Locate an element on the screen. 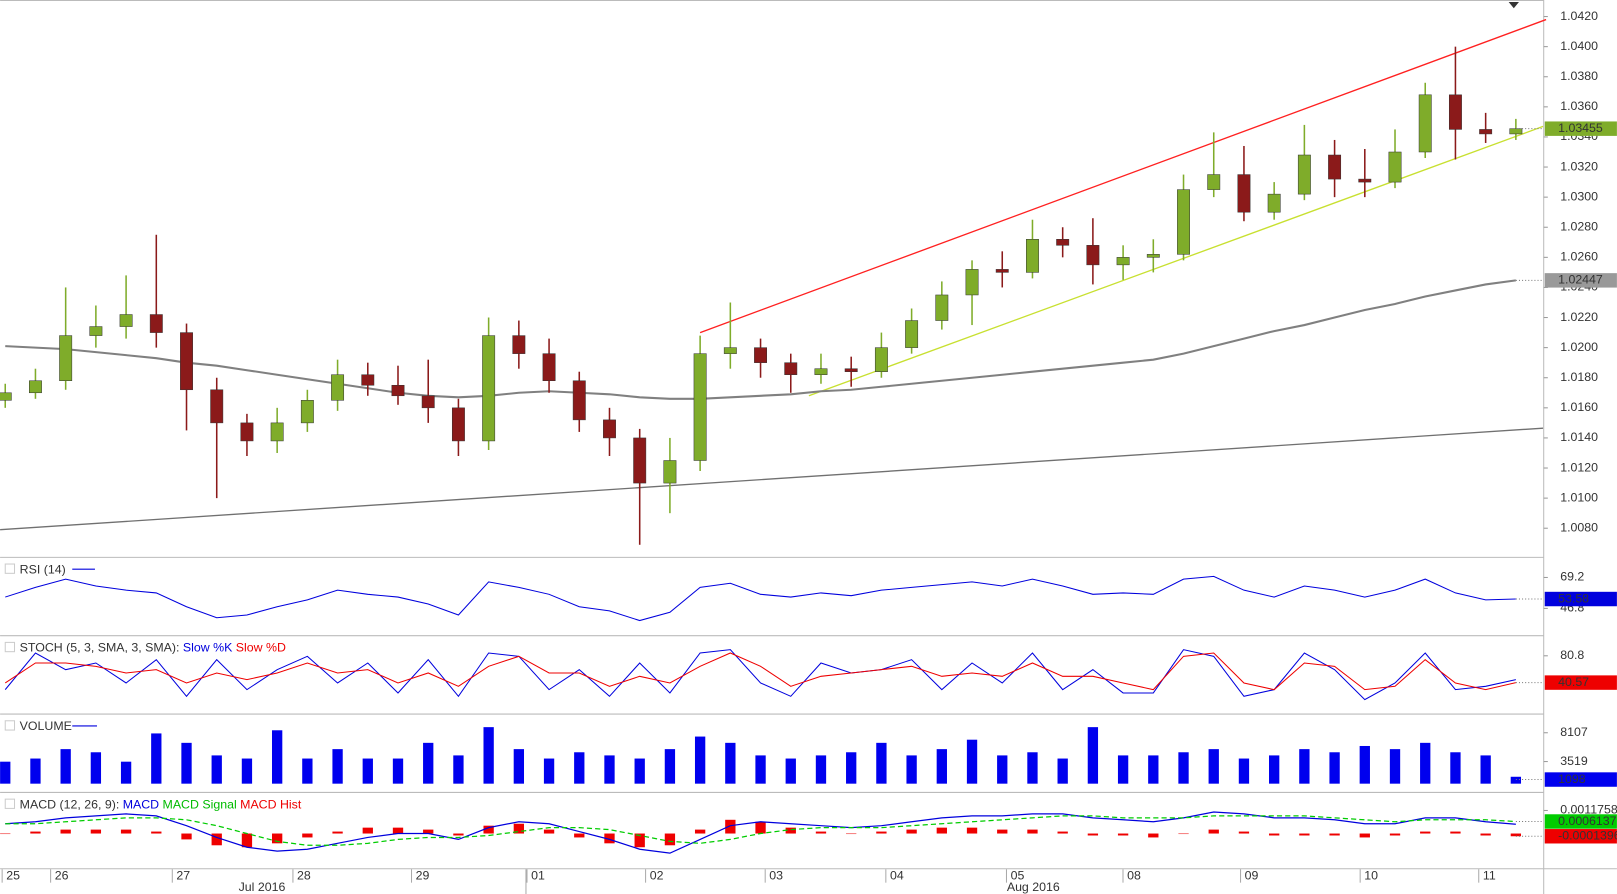 This screenshot has width=1617, height=894. y-tick-label: 8107 is located at coordinates (1574, 732).